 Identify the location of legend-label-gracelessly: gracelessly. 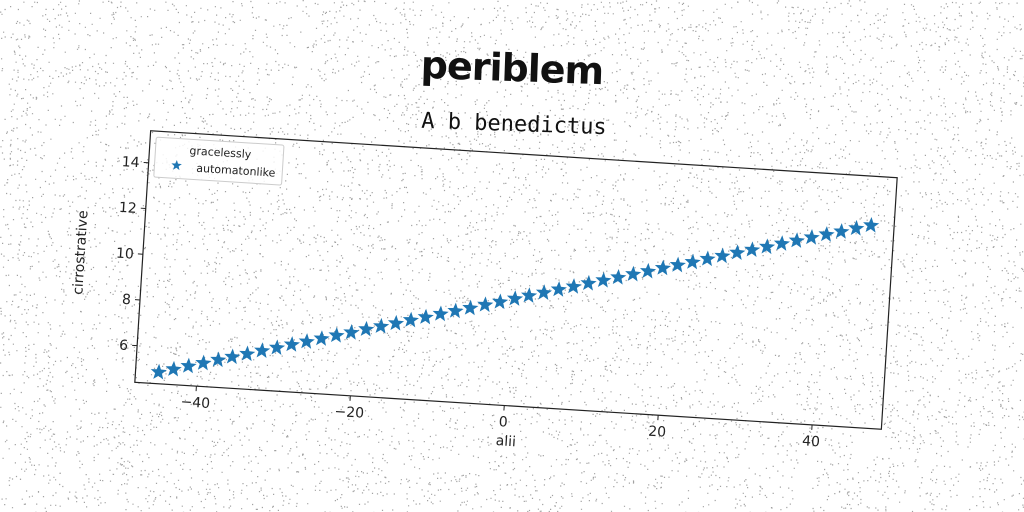
(220, 152).